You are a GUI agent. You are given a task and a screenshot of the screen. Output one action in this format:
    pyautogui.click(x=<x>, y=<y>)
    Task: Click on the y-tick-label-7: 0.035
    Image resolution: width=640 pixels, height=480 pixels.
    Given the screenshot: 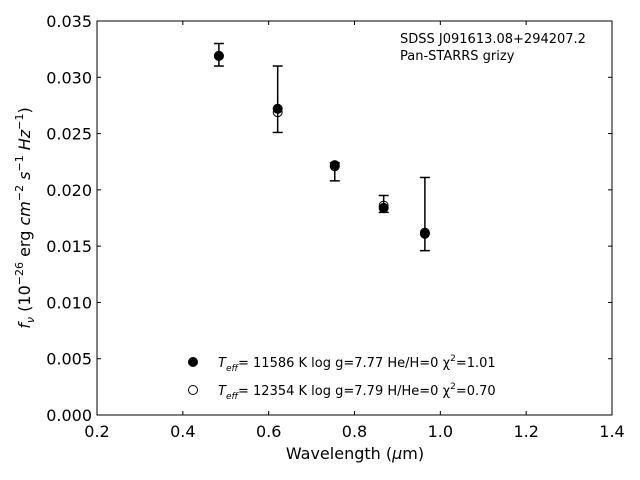 What is the action you would take?
    pyautogui.click(x=69, y=21)
    